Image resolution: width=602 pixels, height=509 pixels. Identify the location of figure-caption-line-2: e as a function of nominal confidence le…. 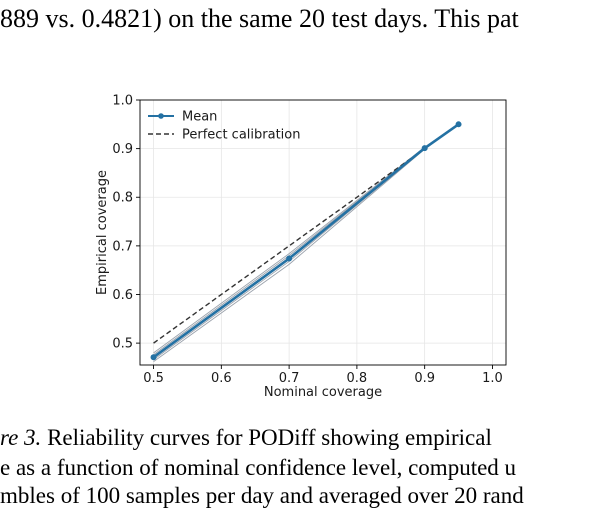
(258, 467).